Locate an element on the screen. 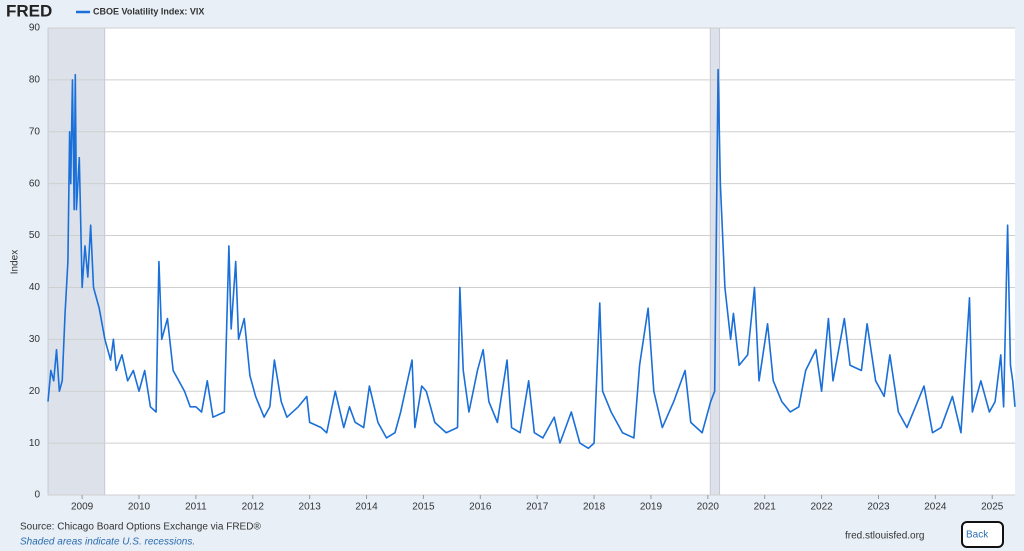 Image resolution: width=1024 pixels, height=551 pixels. y-tick-label: 80 is located at coordinates (35, 80).